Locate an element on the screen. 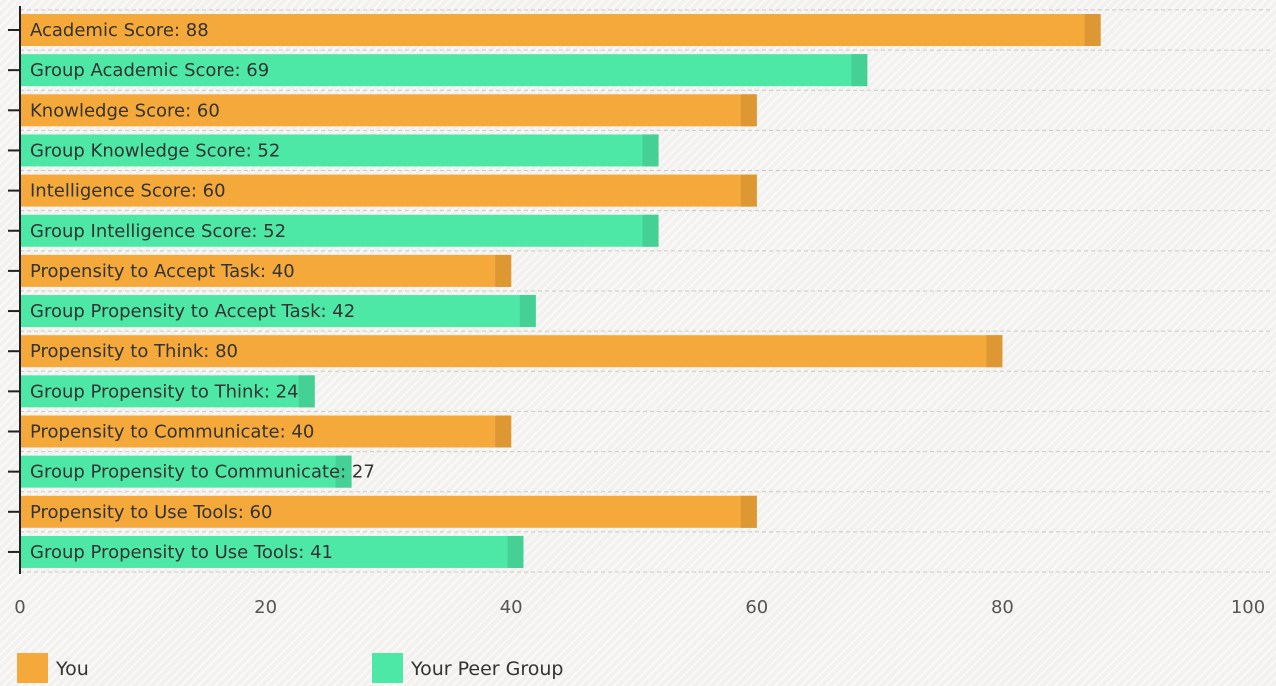  bar-row: Group Propensity to Use Tools: 41 is located at coordinates (266, 551).